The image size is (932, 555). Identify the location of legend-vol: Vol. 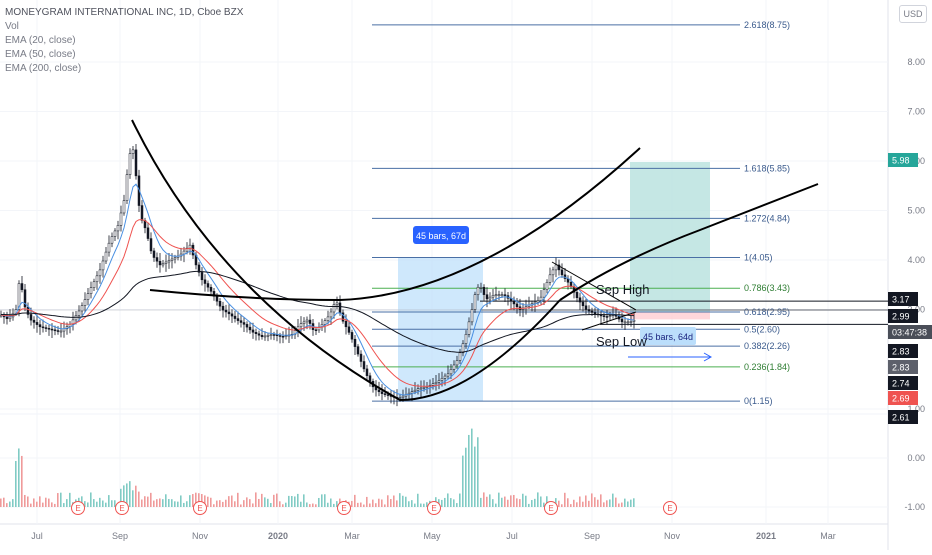
(12, 26).